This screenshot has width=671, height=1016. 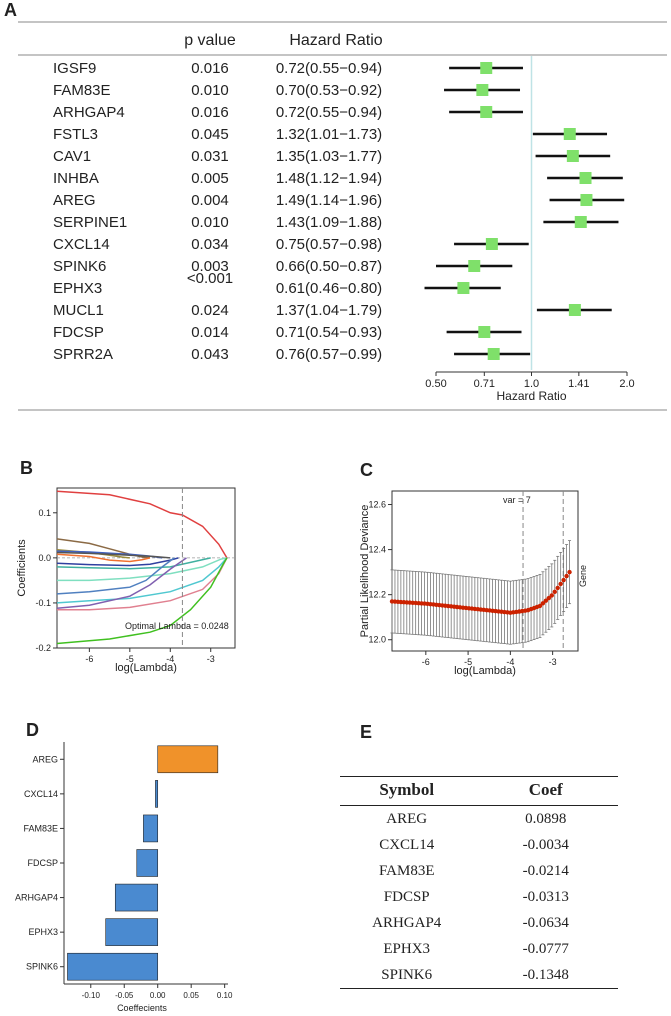 I want to click on coef-bar-spink6, so click(x=113, y=966).